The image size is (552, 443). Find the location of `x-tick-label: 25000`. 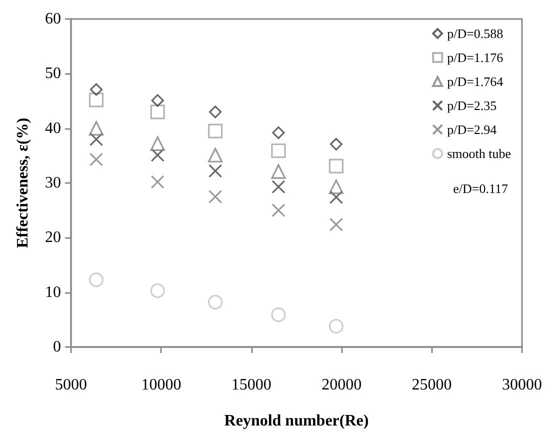

x-tick-label: 25000 is located at coordinates (432, 385).